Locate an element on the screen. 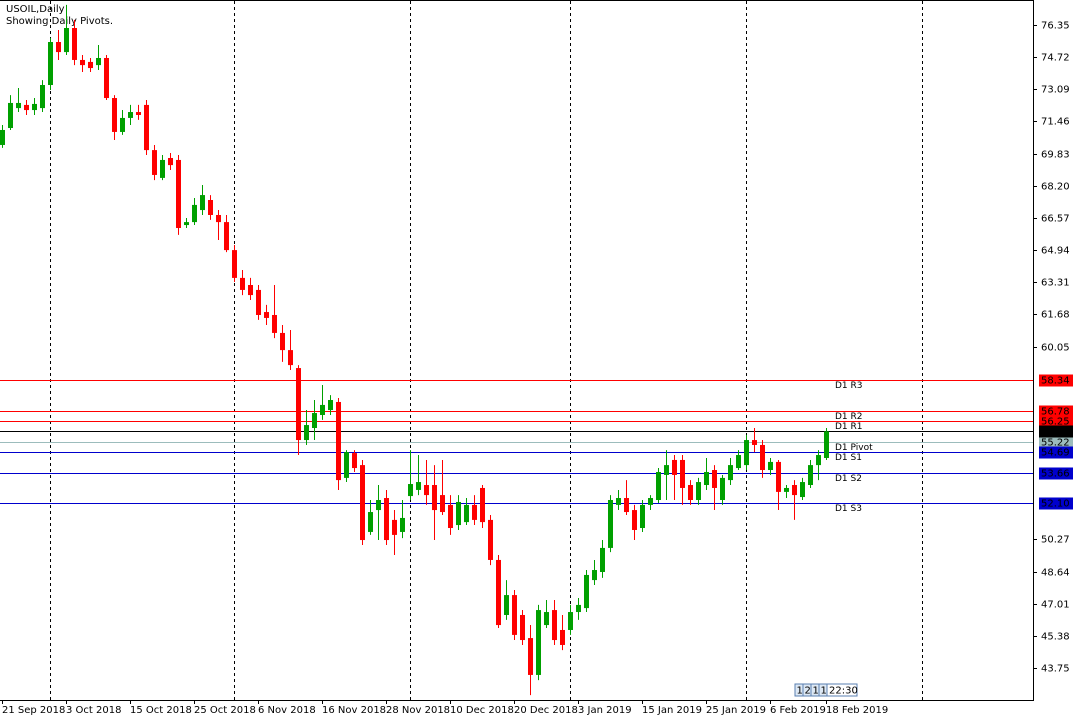 Image resolution: width=1080 pixels, height=720 pixels. chart-subtitle: Showing Daily Pivots. is located at coordinates (59, 21).